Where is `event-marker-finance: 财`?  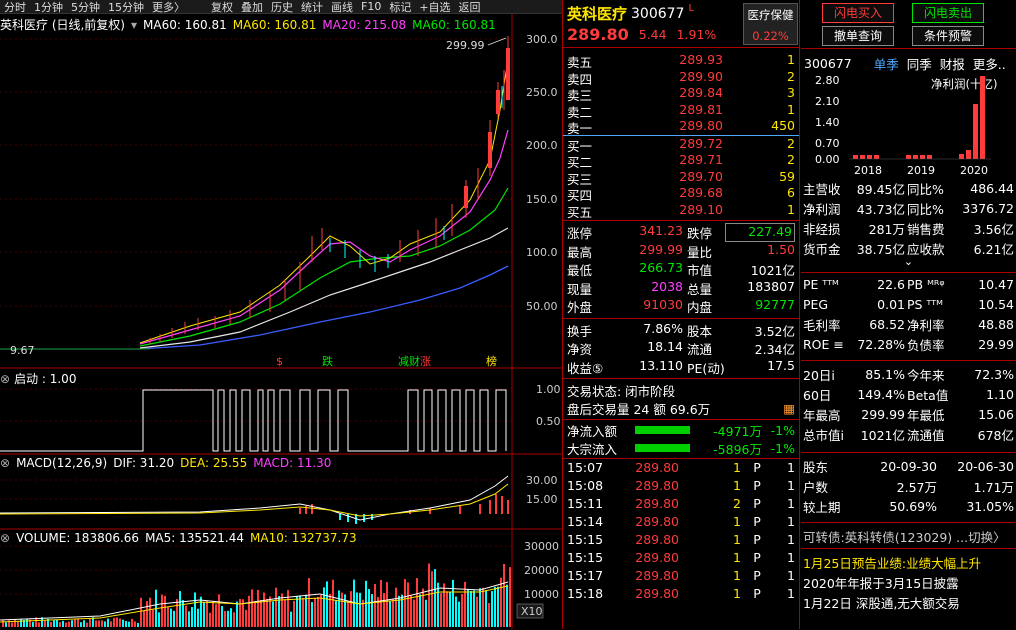 event-marker-finance: 财 is located at coordinates (414, 361).